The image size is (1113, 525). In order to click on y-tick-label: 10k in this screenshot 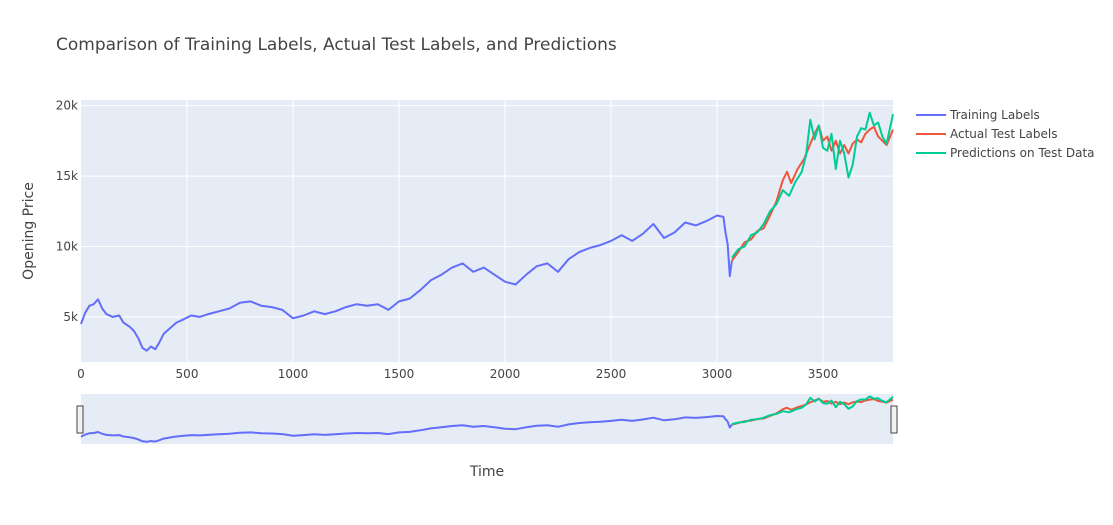, I will do `click(67, 246)`.